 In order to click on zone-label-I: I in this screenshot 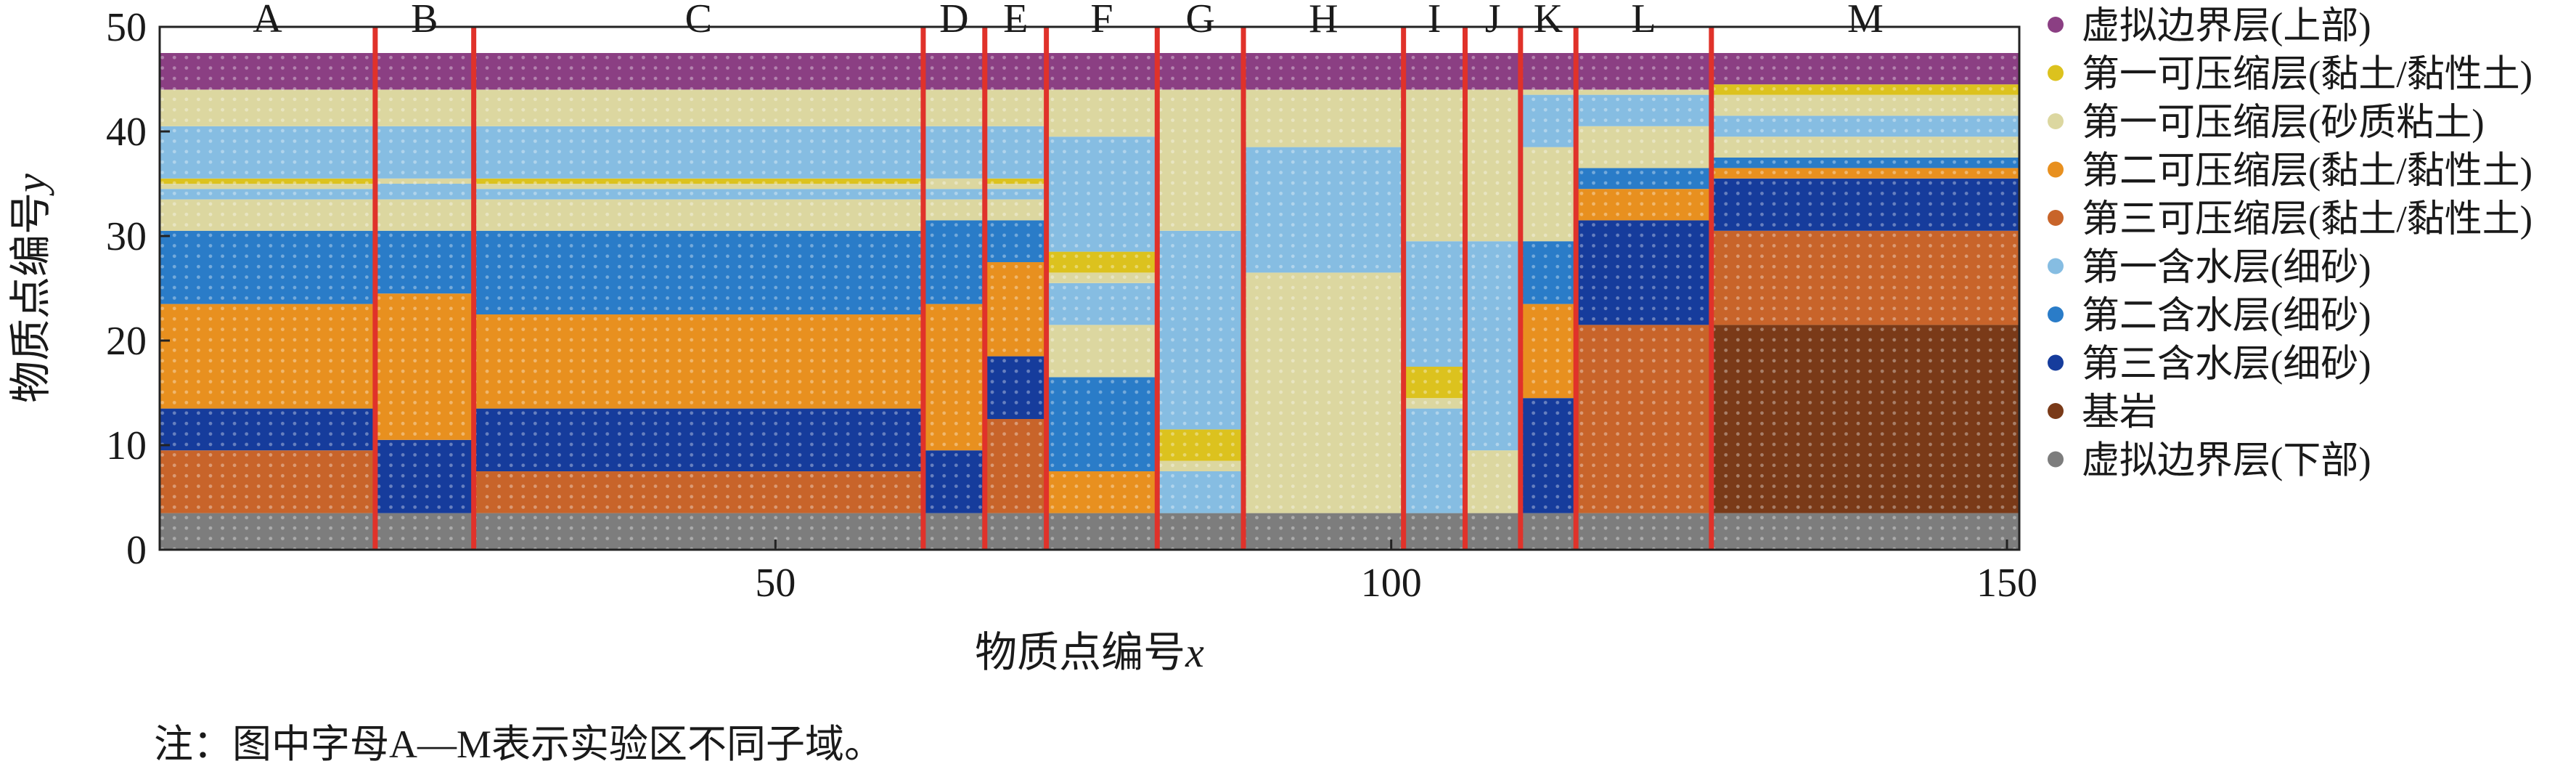, I will do `click(1435, 21)`.